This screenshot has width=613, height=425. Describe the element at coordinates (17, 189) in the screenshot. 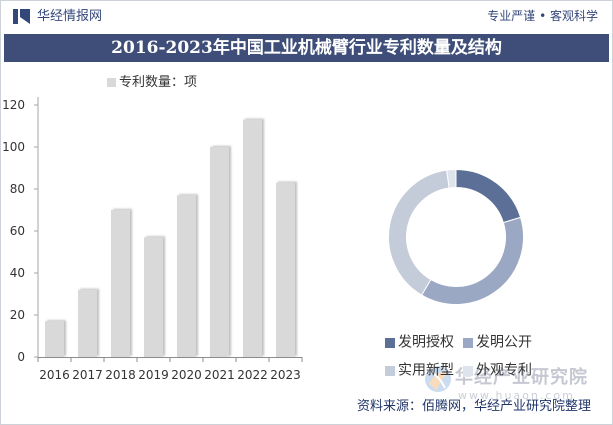

I see `y-tick-label: 80` at that location.